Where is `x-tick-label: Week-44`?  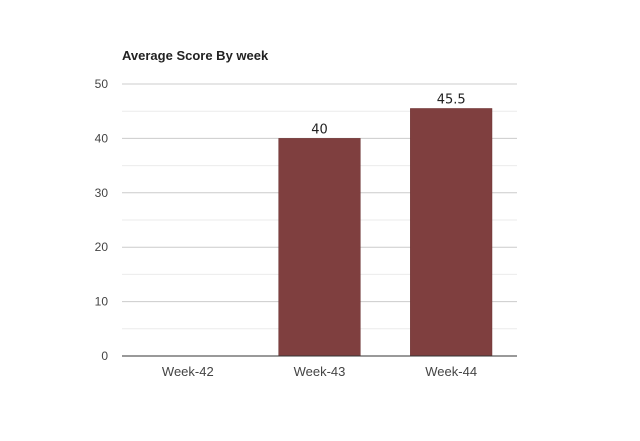 x-tick-label: Week-44 is located at coordinates (451, 371).